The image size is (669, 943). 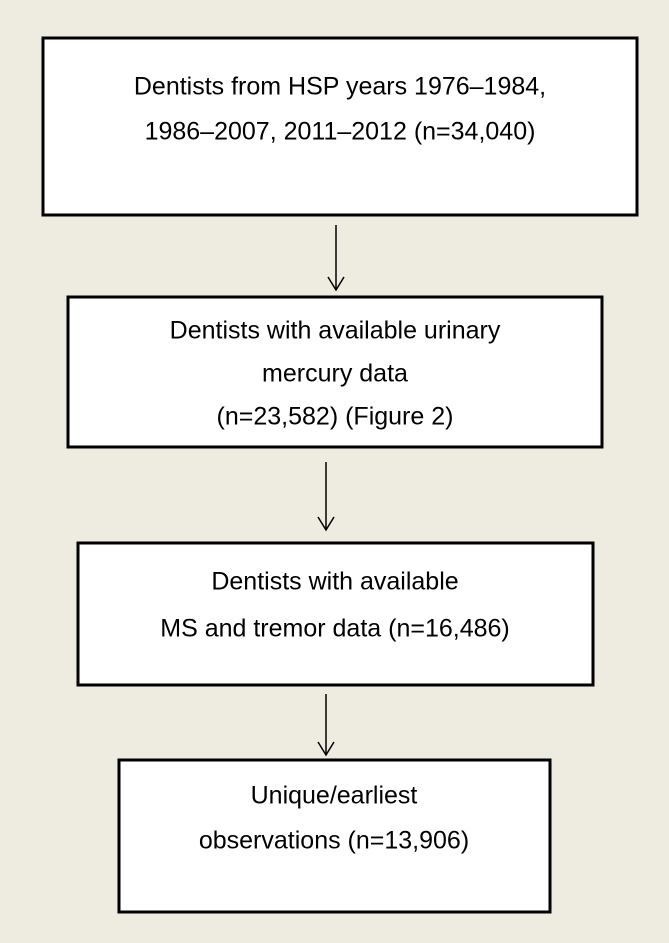 I want to click on node-text: 1986–2007, 2011–2012 (n=34,040), so click(x=340, y=132).